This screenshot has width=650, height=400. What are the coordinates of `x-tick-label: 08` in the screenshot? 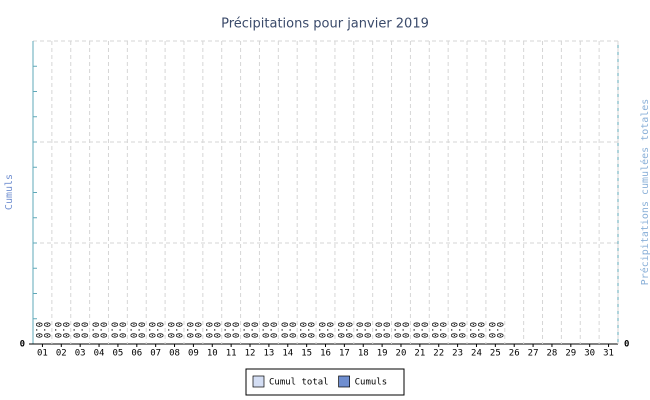 It's located at (174, 354).